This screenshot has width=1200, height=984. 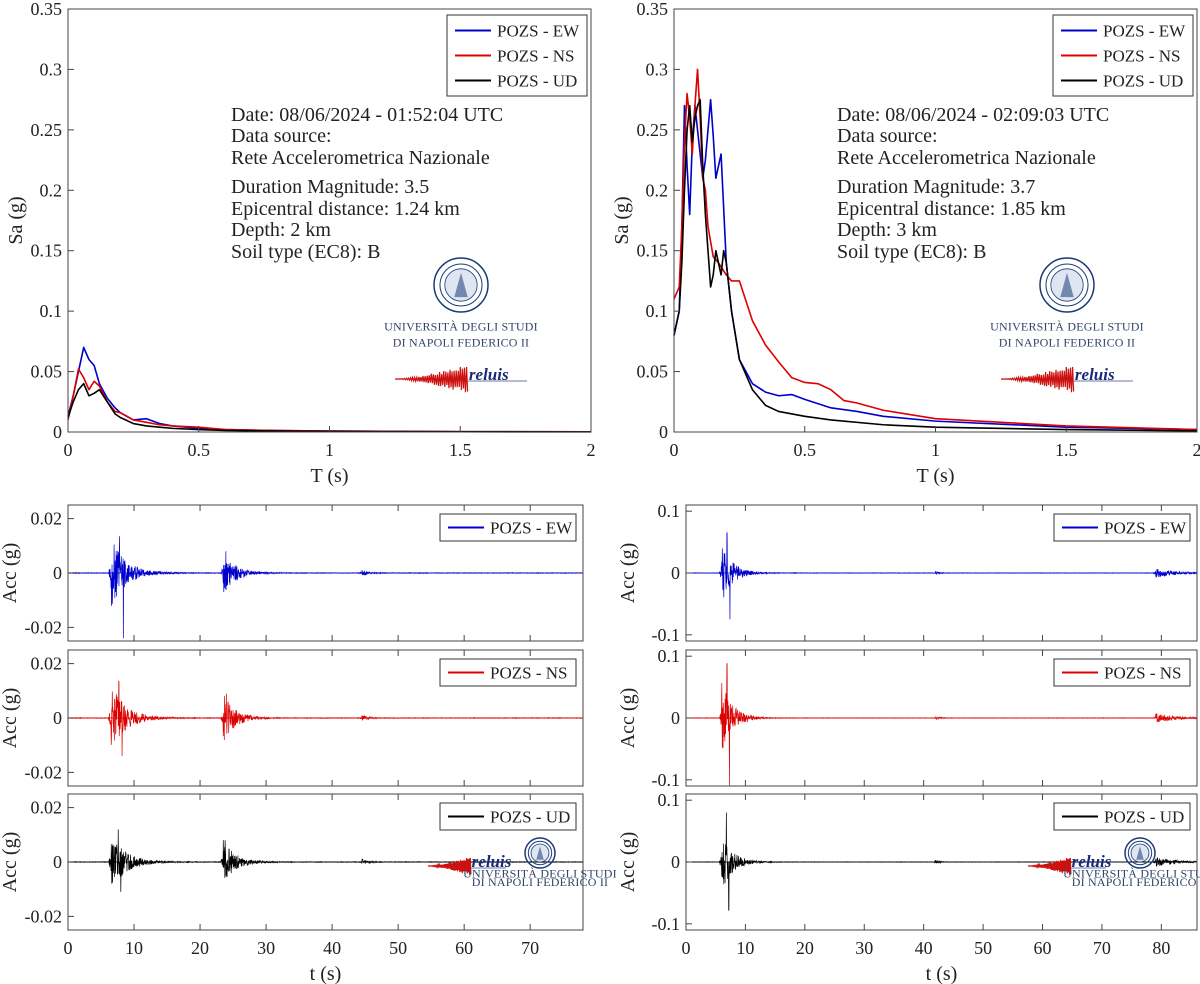 I want to click on info-magnitude: Duration Magnitude: 3.7, so click(x=936, y=187).